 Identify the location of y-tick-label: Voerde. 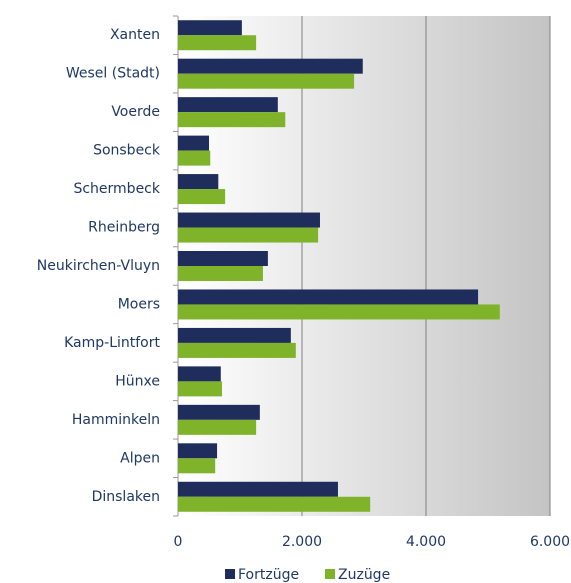
(135, 112).